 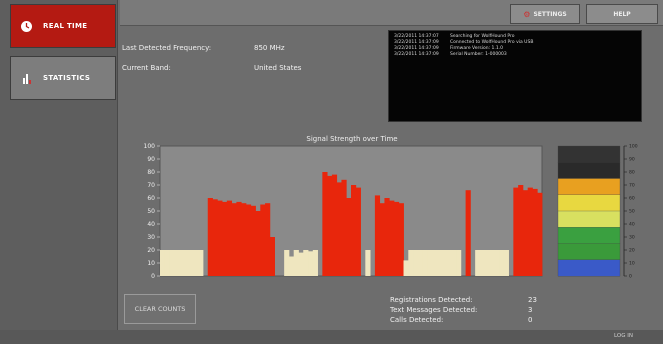 What do you see at coordinates (632, 186) in the screenshot?
I see `legend-tick-label: 70` at bounding box center [632, 186].